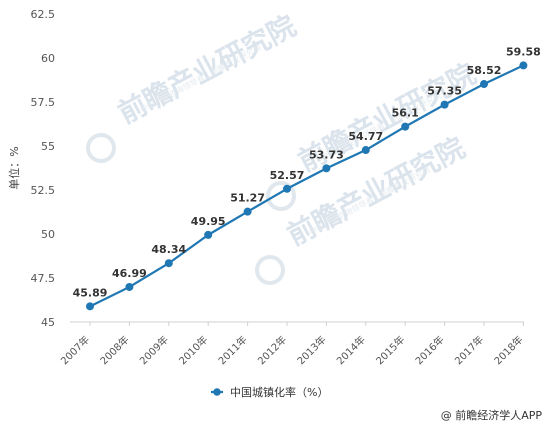 Image resolution: width=550 pixels, height=428 pixels. I want to click on y-tick-label: 50, so click(48, 234).